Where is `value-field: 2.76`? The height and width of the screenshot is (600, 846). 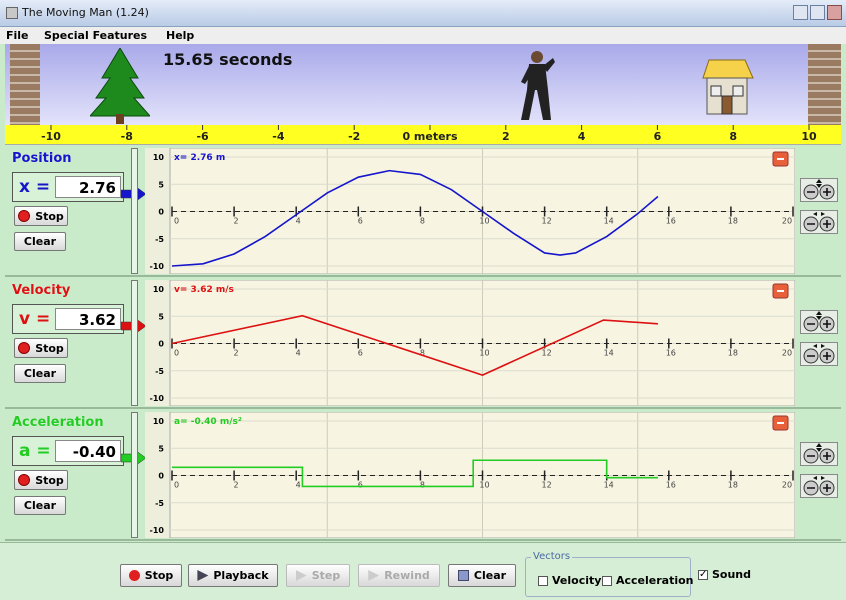 value-field: 2.76 is located at coordinates (88, 187).